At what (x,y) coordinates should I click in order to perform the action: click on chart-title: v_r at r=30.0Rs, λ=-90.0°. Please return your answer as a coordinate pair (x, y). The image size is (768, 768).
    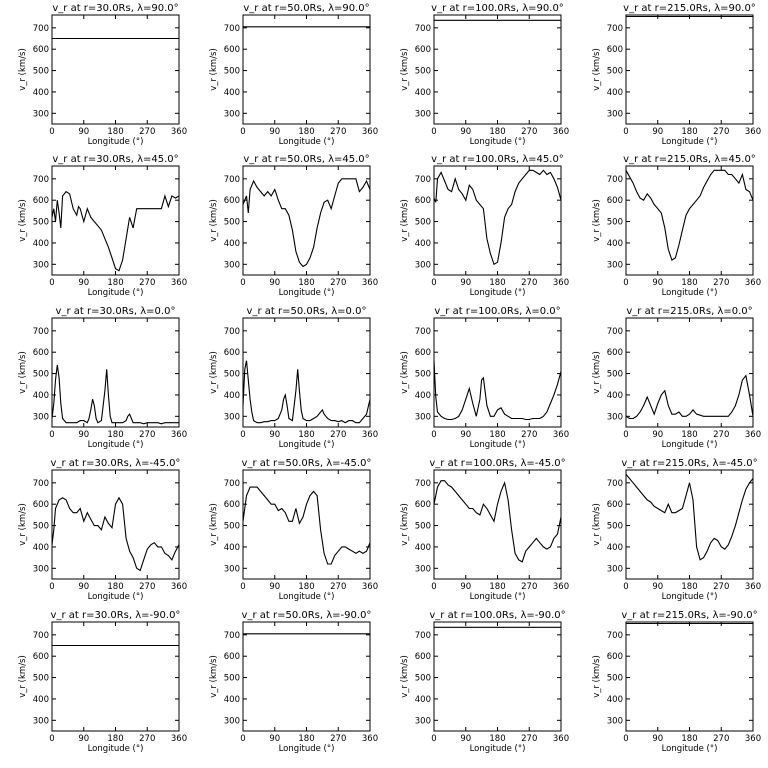
    Looking at the image, I should click on (116, 615).